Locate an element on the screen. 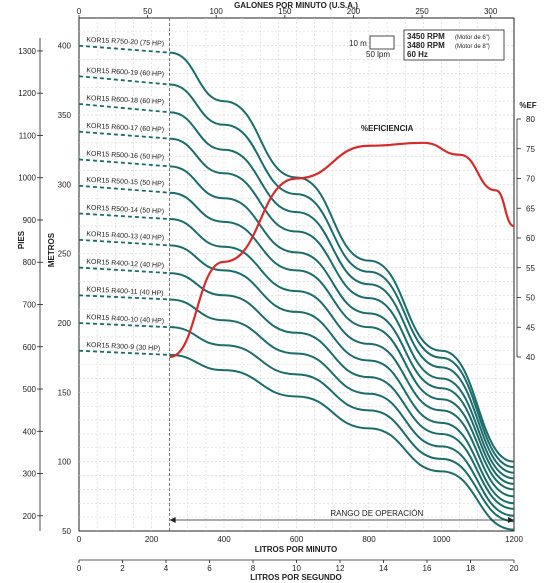  operating-range-arrowhead-left is located at coordinates (172, 520).